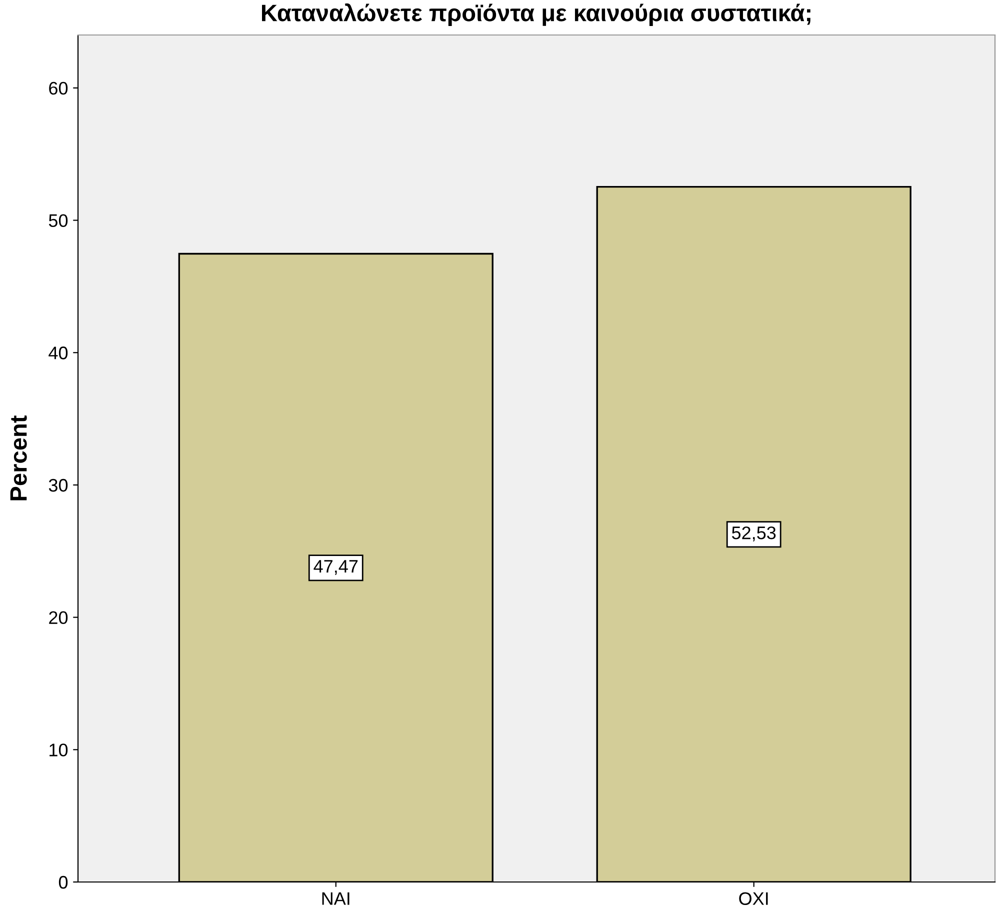  Describe the element at coordinates (58, 485) in the screenshot. I see `y-tick-label: 30` at that location.